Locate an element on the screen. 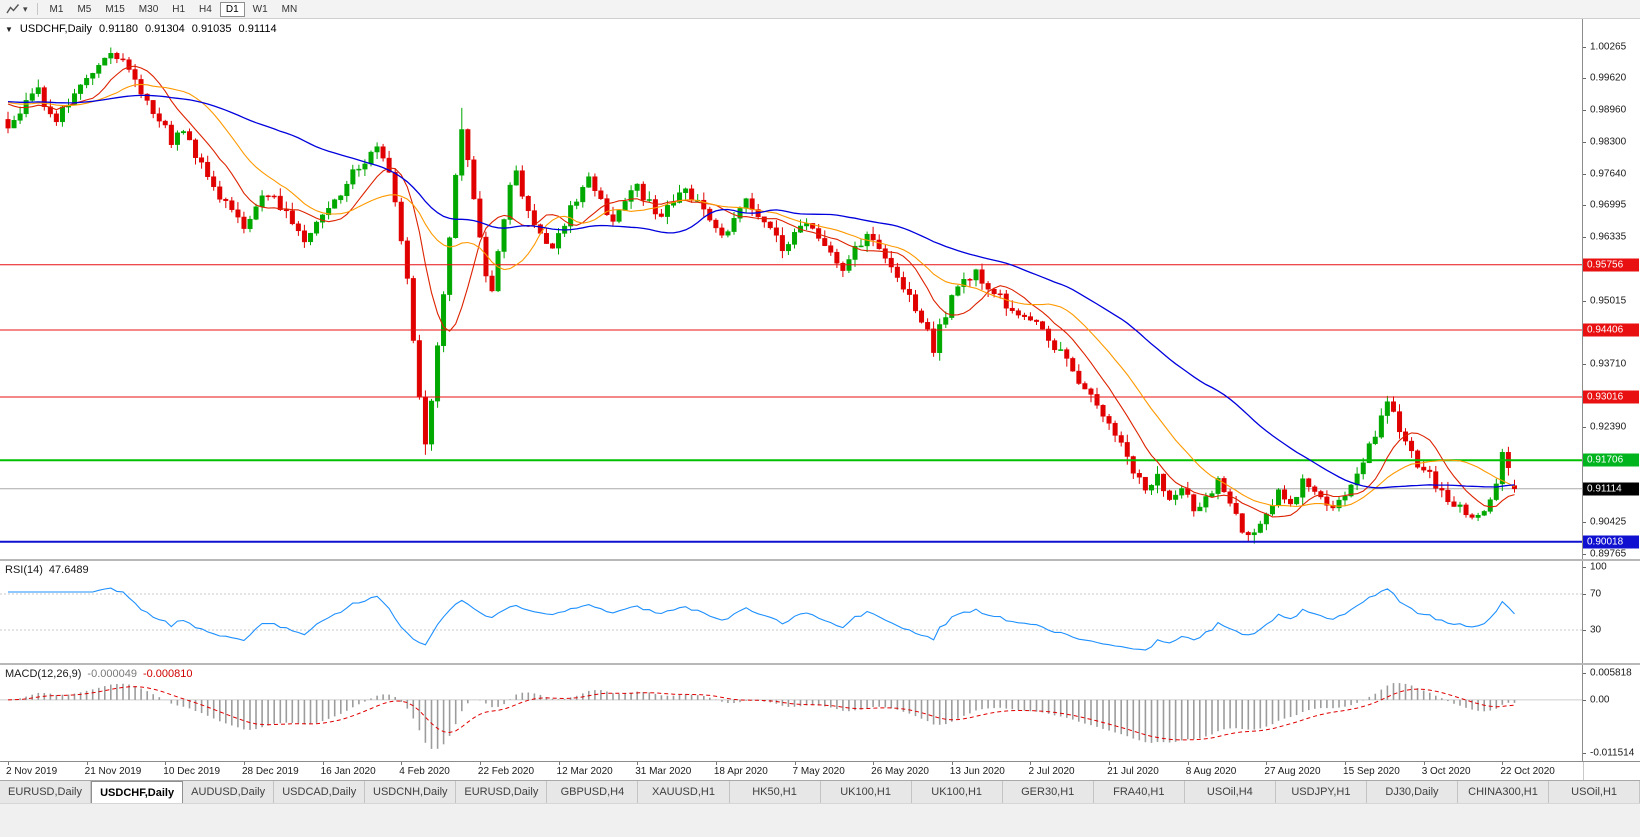  chart-tab-usoil-h1: USOil,H1 is located at coordinates (1594, 792).